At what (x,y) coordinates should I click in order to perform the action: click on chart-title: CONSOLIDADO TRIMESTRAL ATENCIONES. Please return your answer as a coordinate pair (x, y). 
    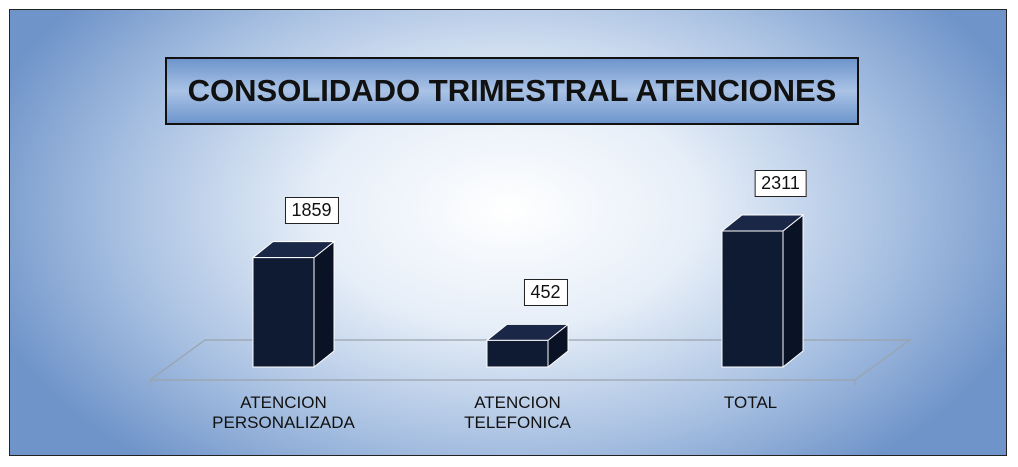
    Looking at the image, I should click on (512, 91).